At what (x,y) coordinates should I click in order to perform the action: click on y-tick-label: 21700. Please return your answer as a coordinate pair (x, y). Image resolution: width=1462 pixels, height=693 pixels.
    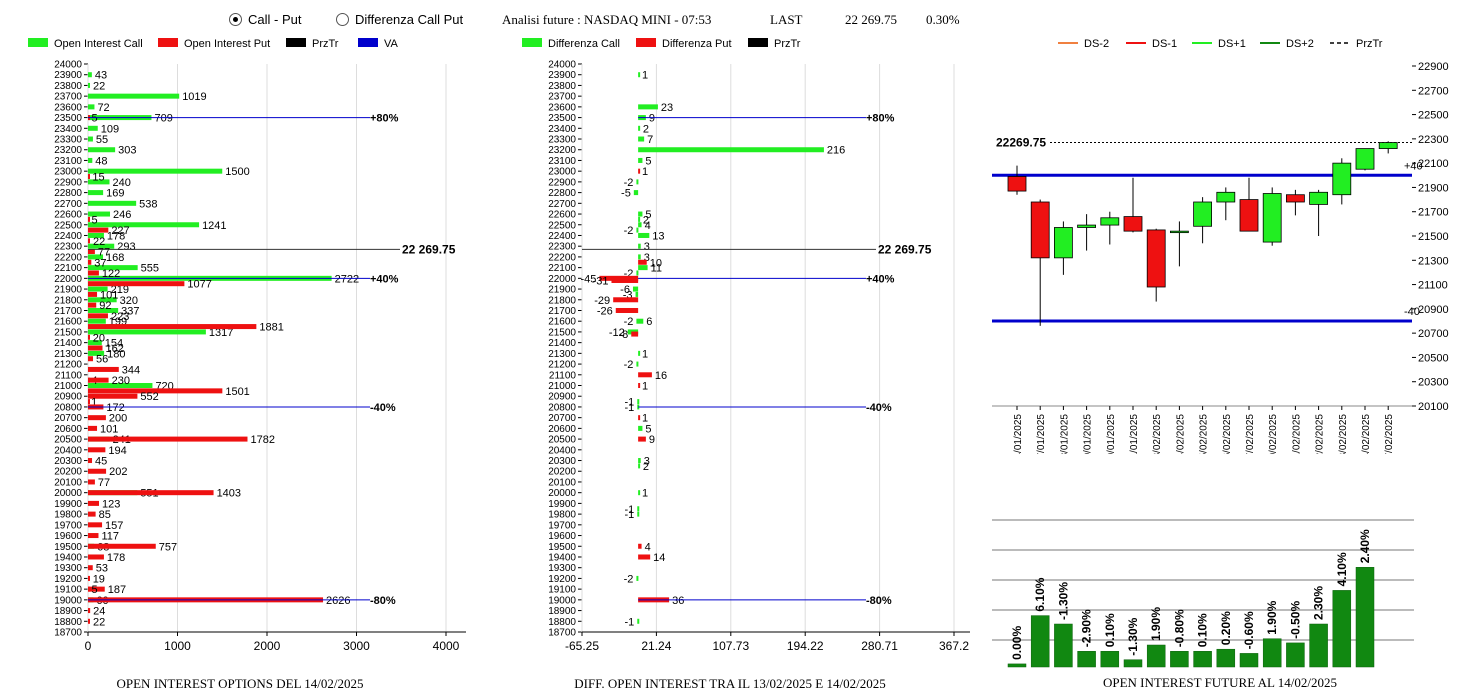
    Looking at the image, I should click on (562, 311).